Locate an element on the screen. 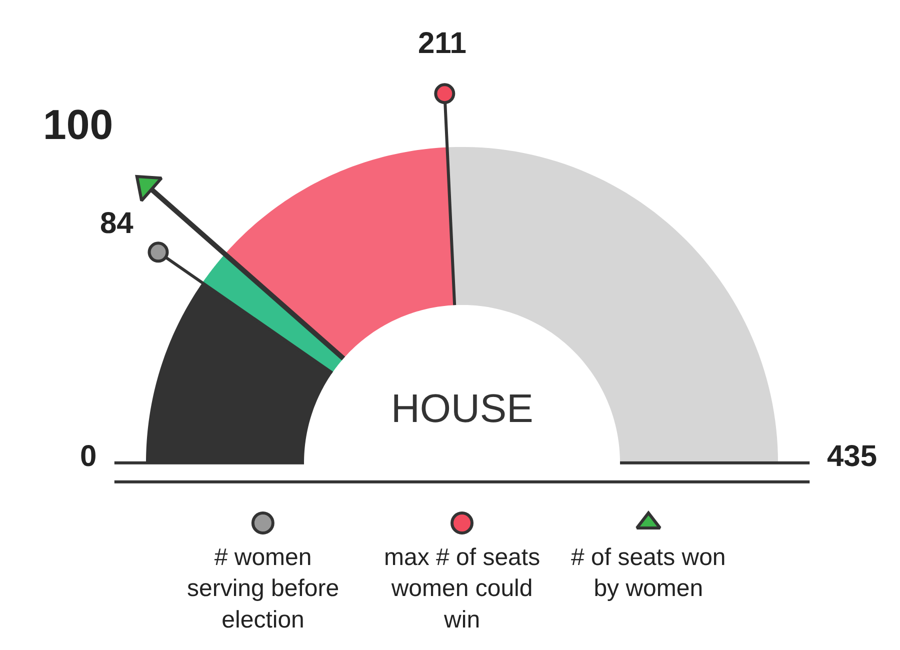 The image size is (900, 650). text: 100 is located at coordinates (78, 124).